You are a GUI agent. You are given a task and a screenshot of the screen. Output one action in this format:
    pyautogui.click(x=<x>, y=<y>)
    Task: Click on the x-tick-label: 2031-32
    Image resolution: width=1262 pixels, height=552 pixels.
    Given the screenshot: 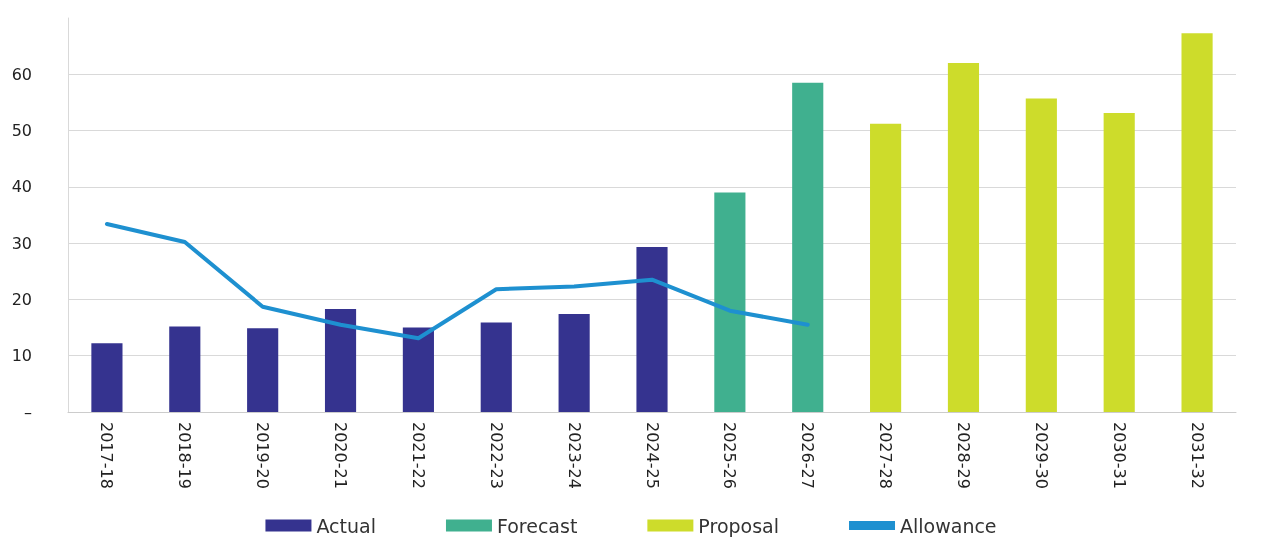 What is the action you would take?
    pyautogui.click(x=1197, y=455)
    